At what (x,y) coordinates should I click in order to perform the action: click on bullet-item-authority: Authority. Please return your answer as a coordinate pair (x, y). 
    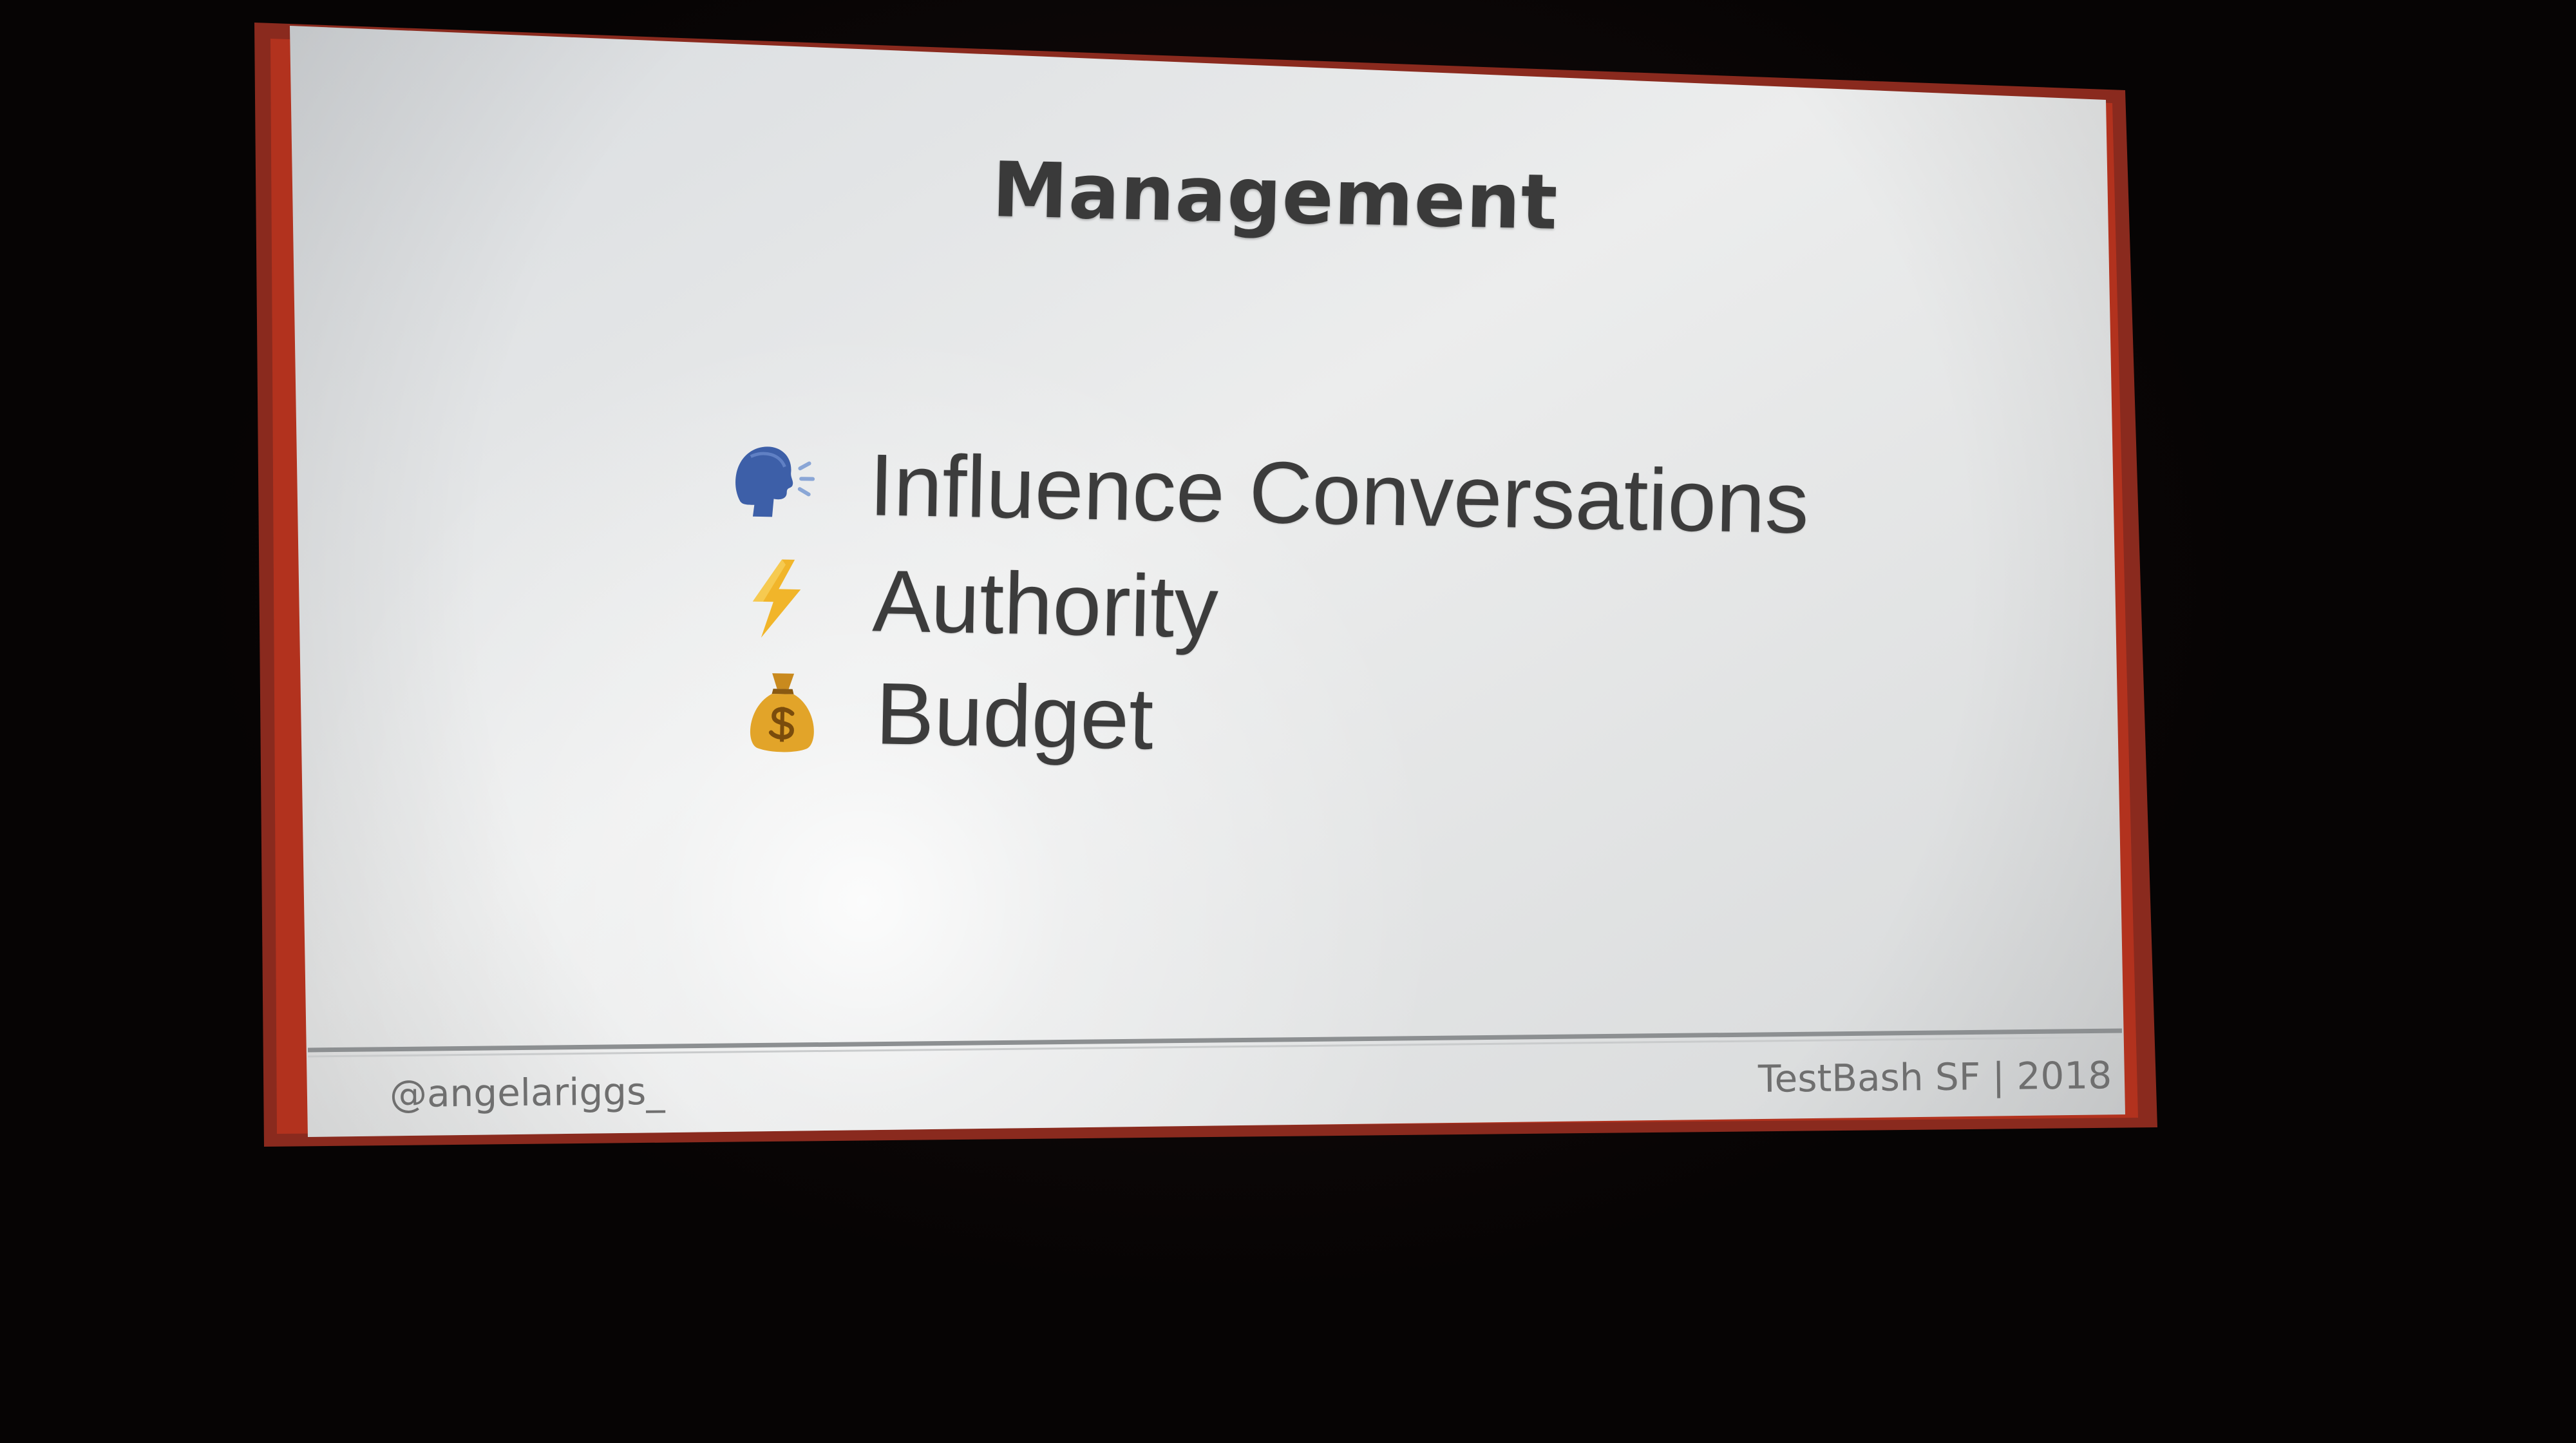
    Looking at the image, I should click on (975, 602).